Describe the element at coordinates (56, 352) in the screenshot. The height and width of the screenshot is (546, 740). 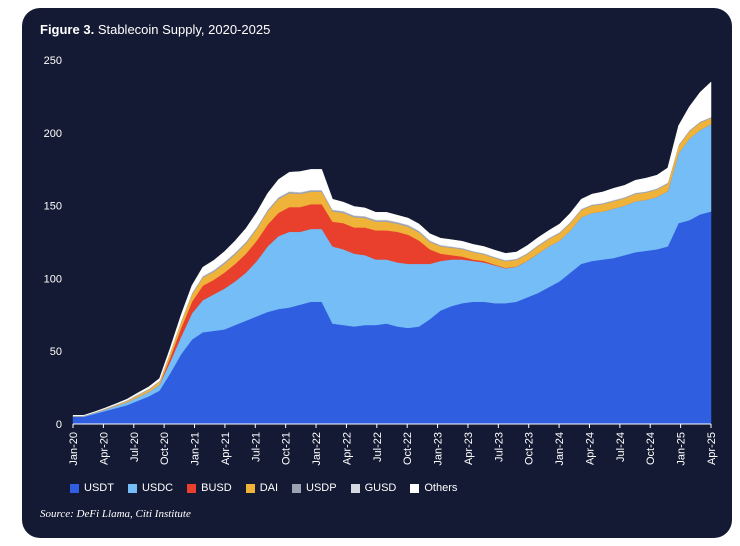
I see `y-tick-label: 50` at that location.